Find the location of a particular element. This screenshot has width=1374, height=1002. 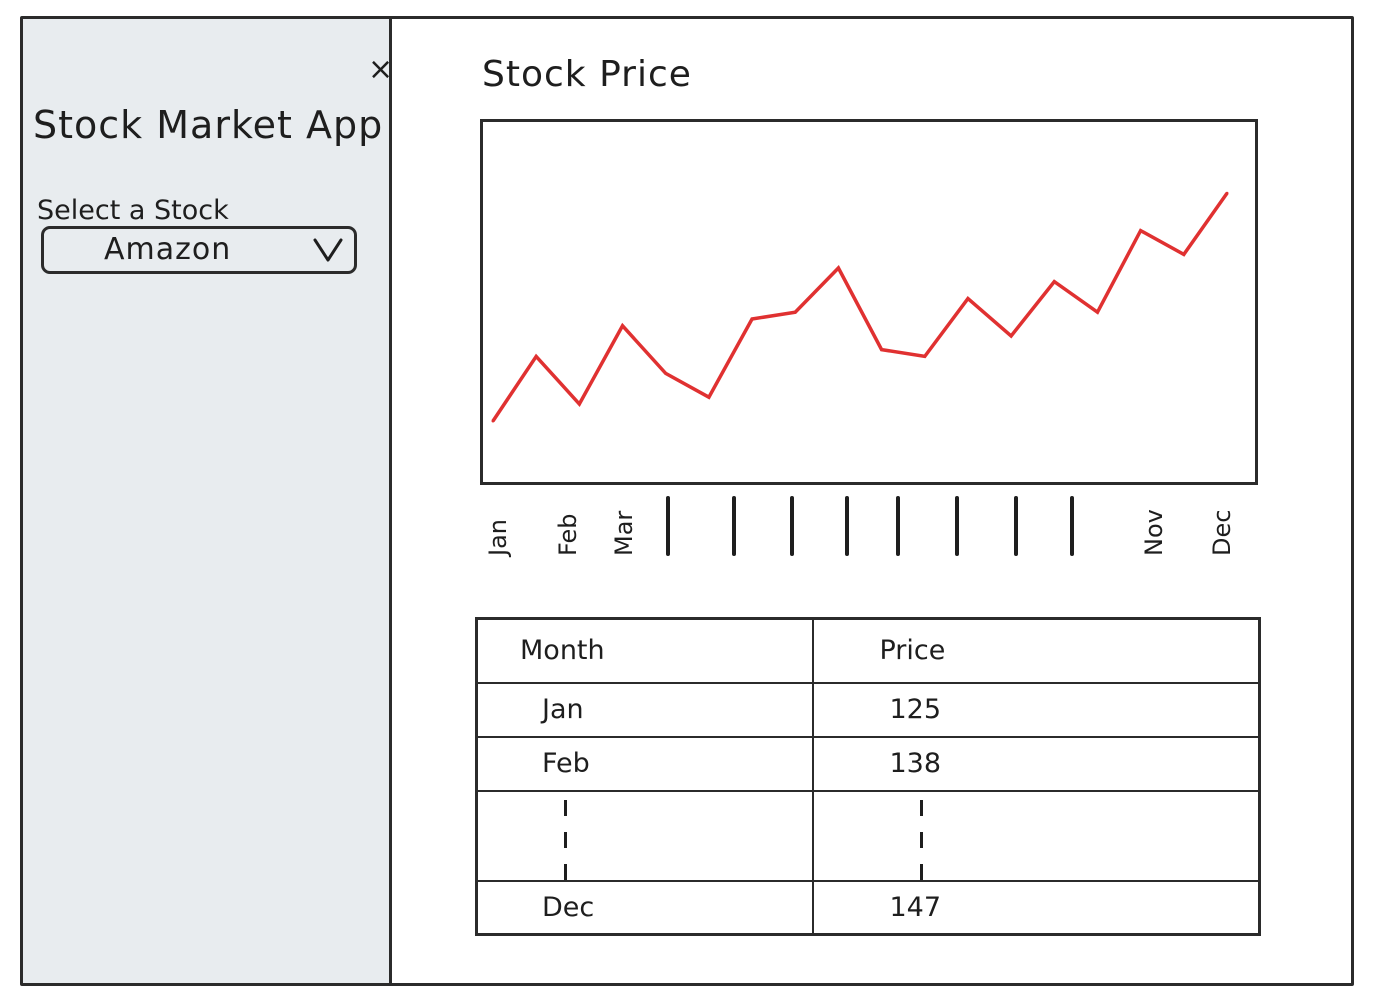

column-header-month: Month is located at coordinates (644, 650).